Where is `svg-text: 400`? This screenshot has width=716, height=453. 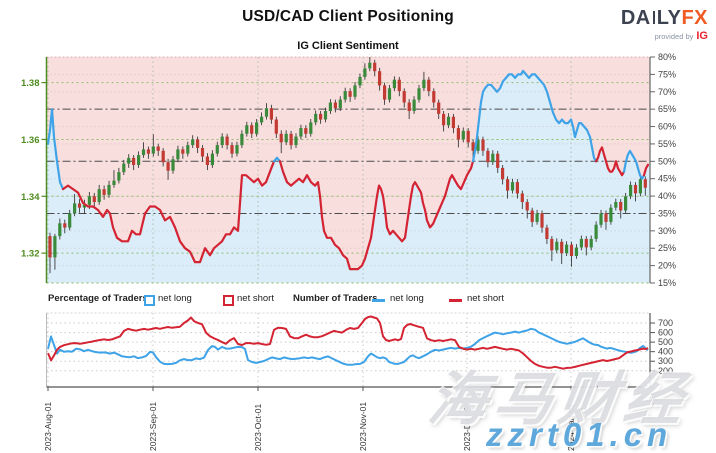
svg-text: 400 is located at coordinates (665, 352).